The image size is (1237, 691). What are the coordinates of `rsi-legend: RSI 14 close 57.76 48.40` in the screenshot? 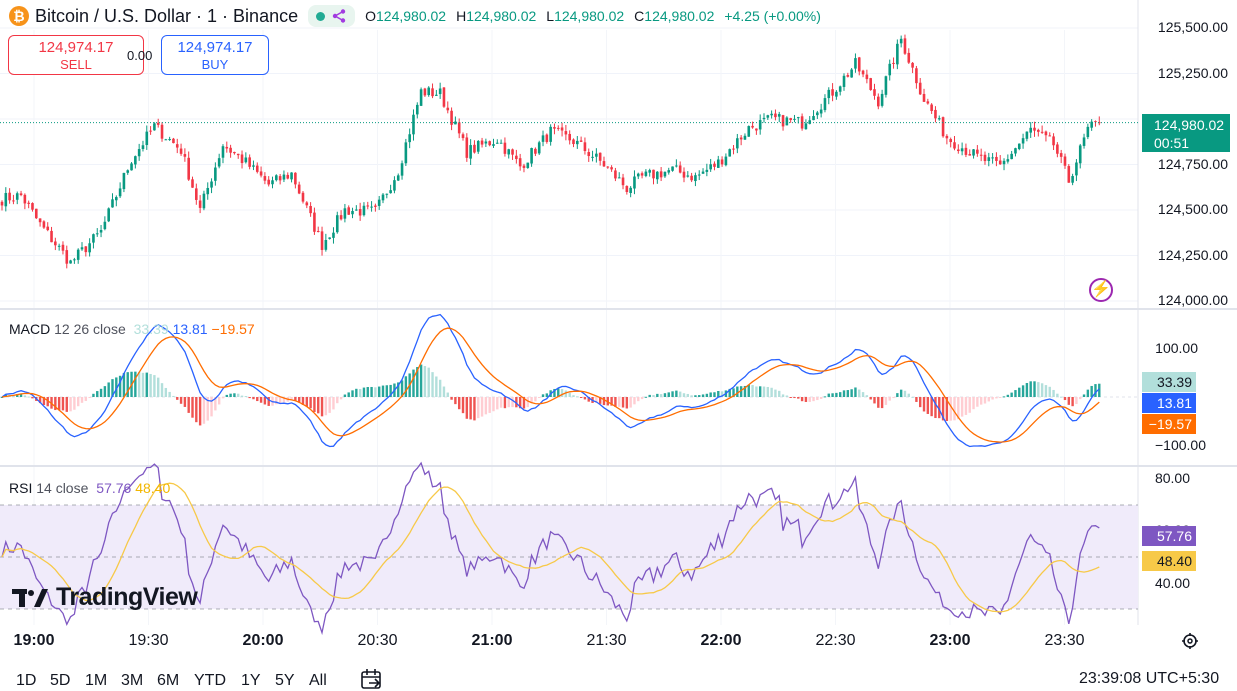 It's located at (89, 488).